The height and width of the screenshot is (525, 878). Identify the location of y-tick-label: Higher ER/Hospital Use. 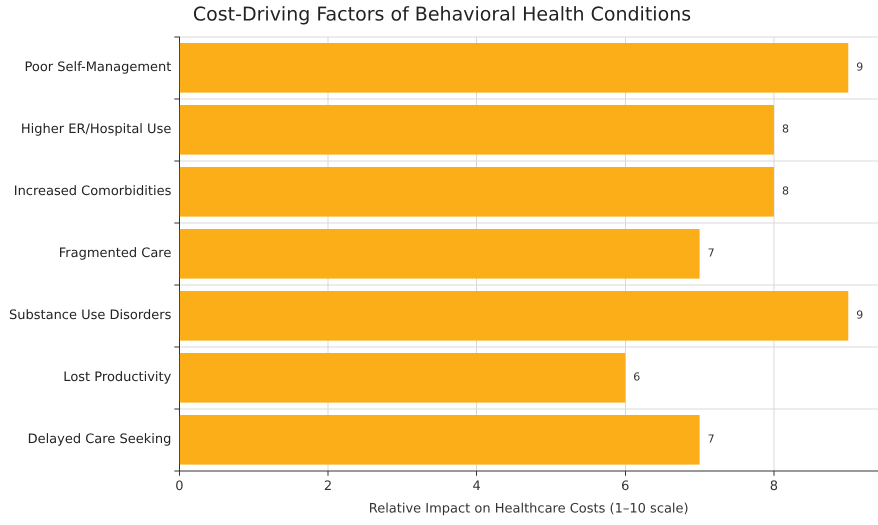
(96, 130).